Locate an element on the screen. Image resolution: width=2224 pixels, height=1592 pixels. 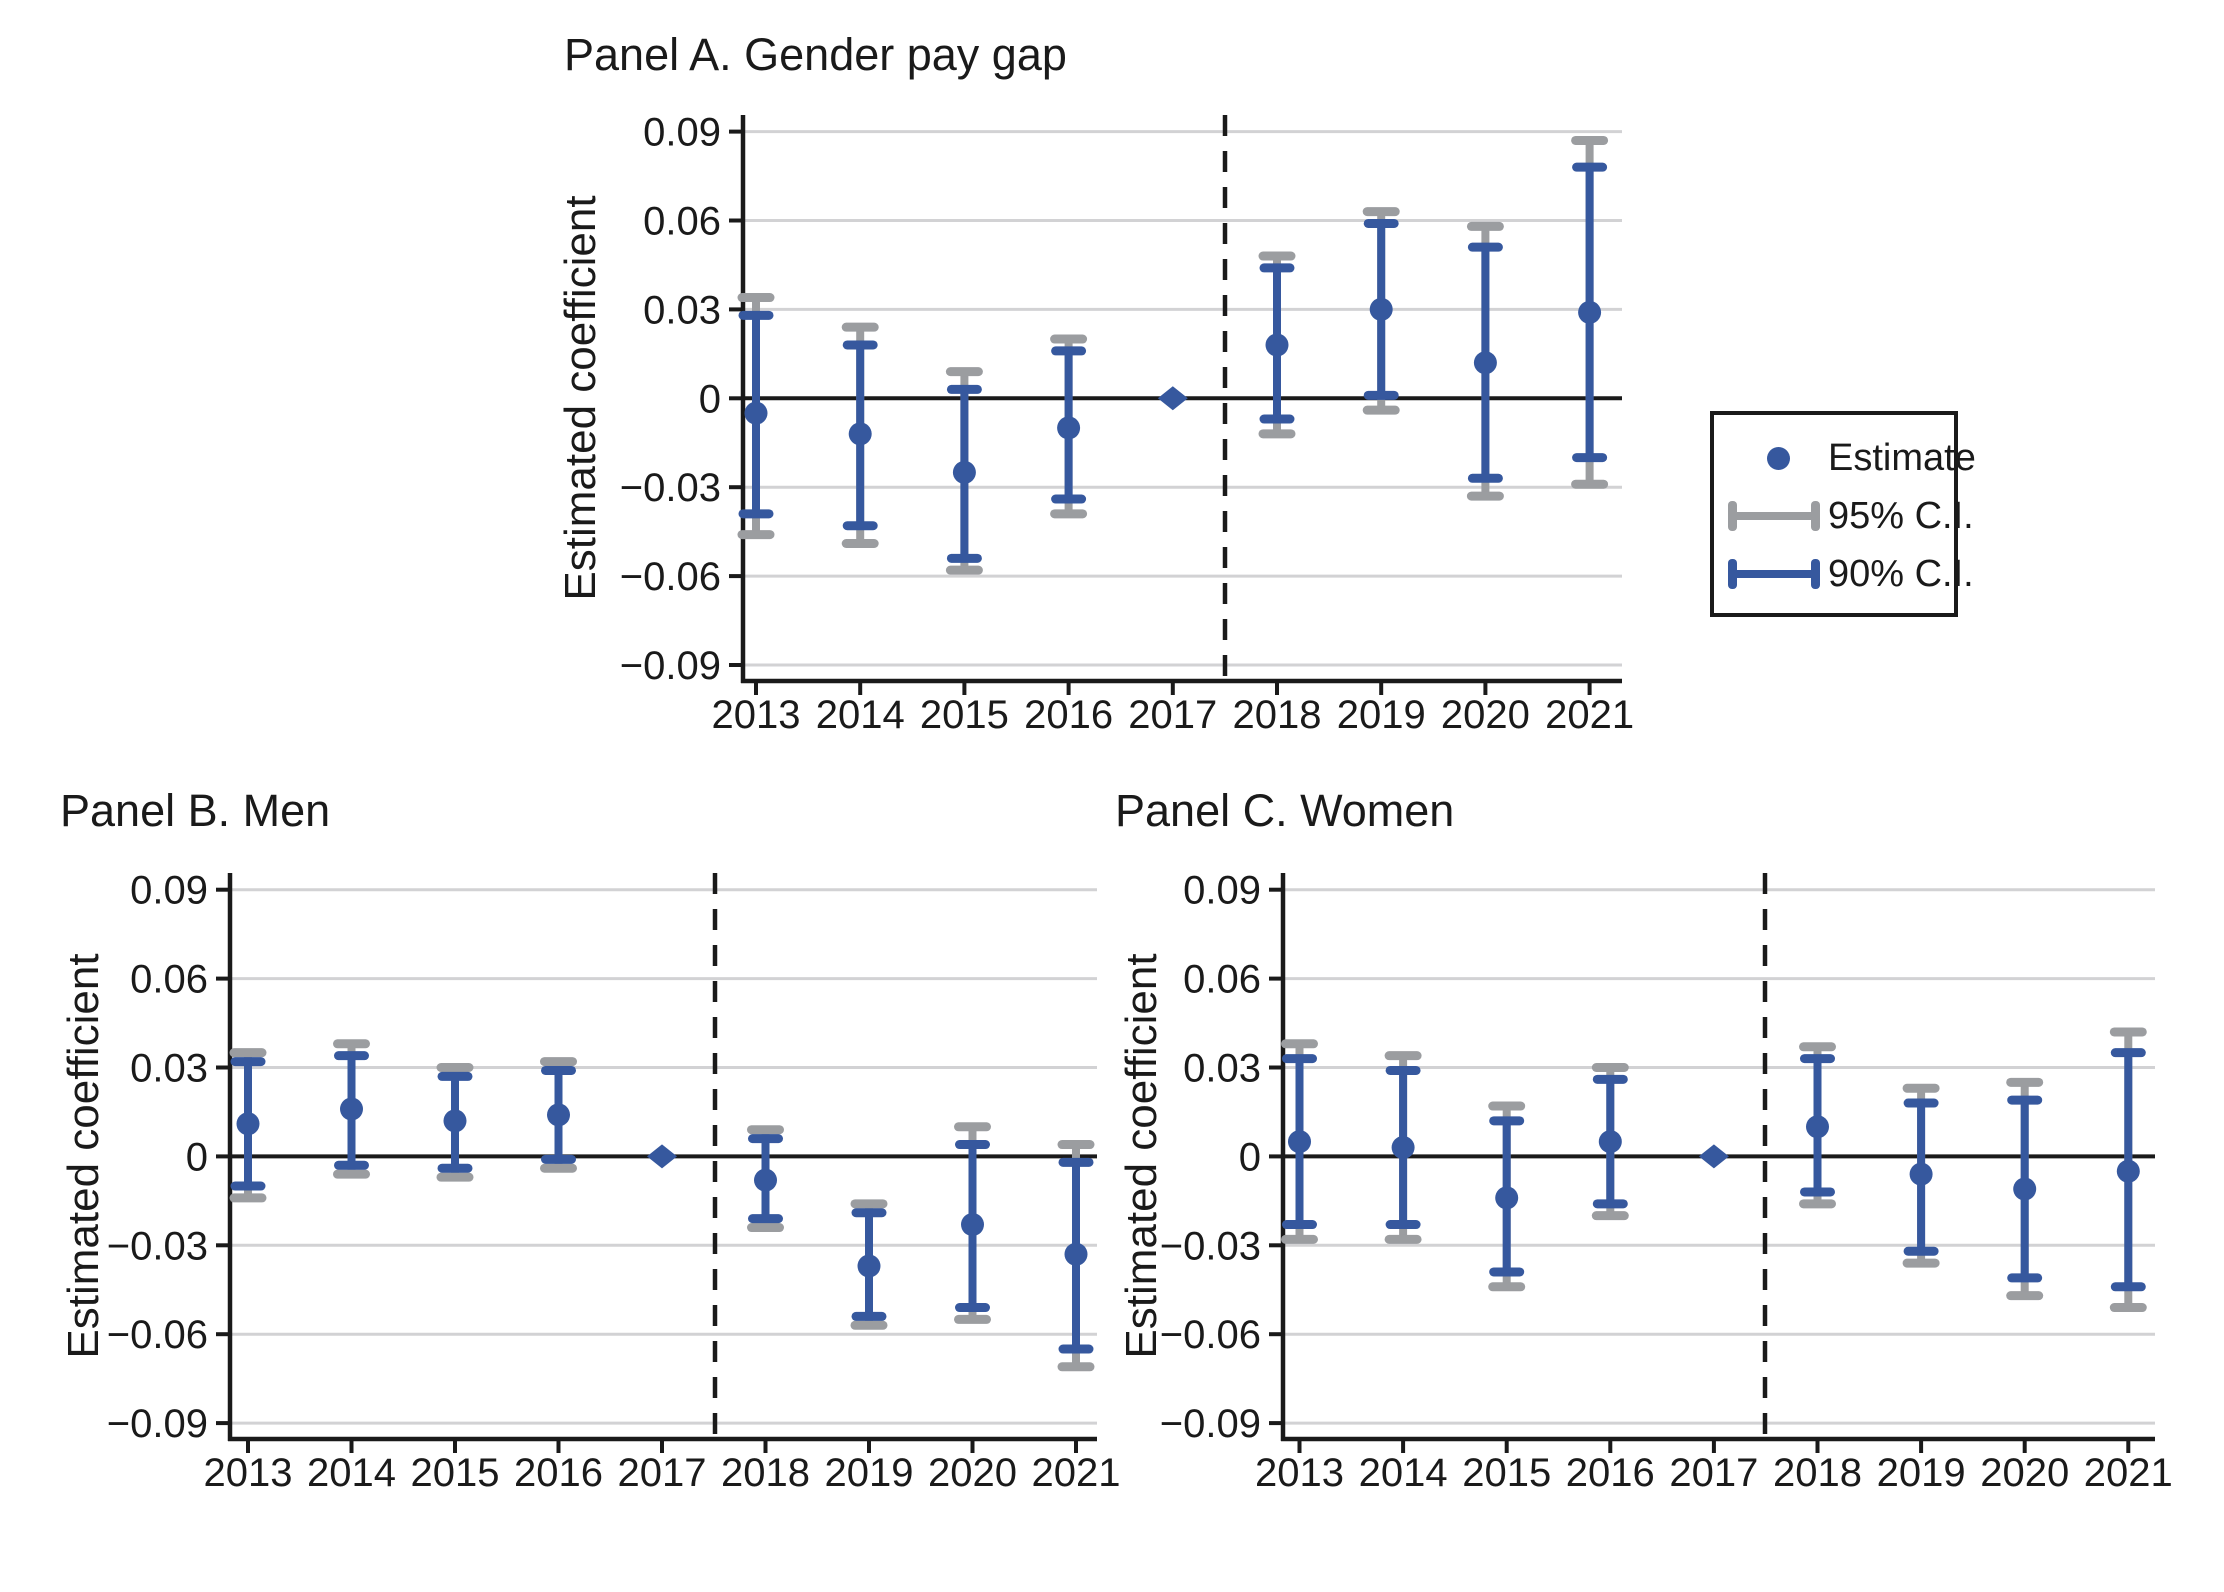
ci90-errorbar-icon is located at coordinates (1778, 574).